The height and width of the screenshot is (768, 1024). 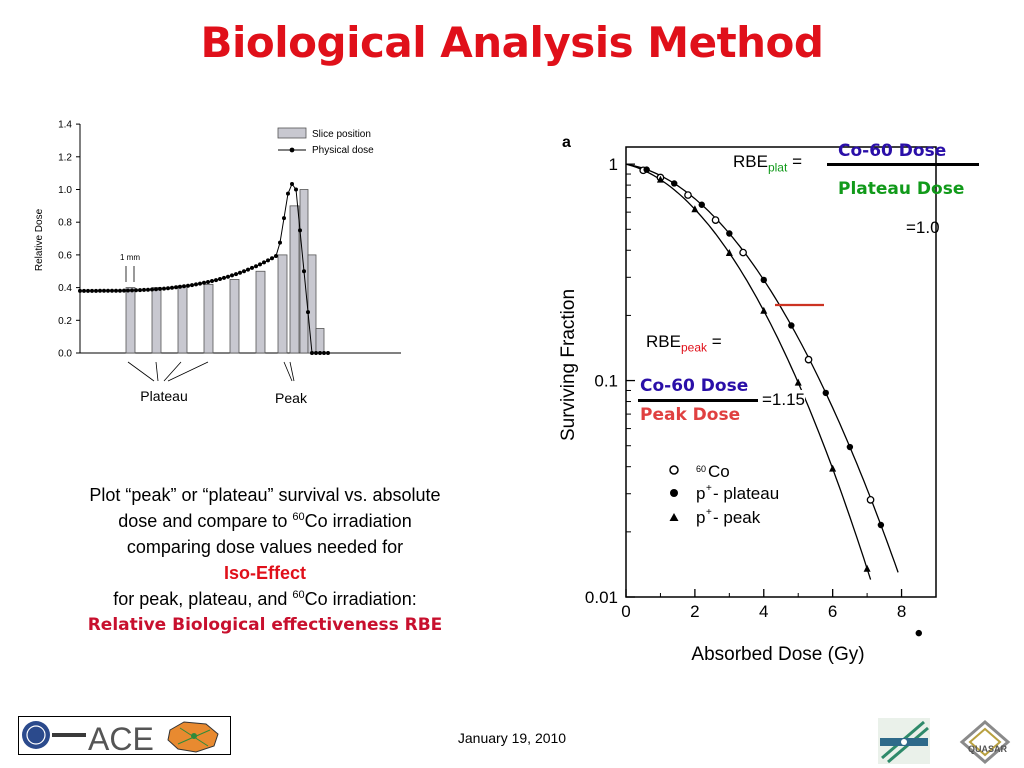 I want to click on ace-logo: ACE, so click(x=124, y=736).